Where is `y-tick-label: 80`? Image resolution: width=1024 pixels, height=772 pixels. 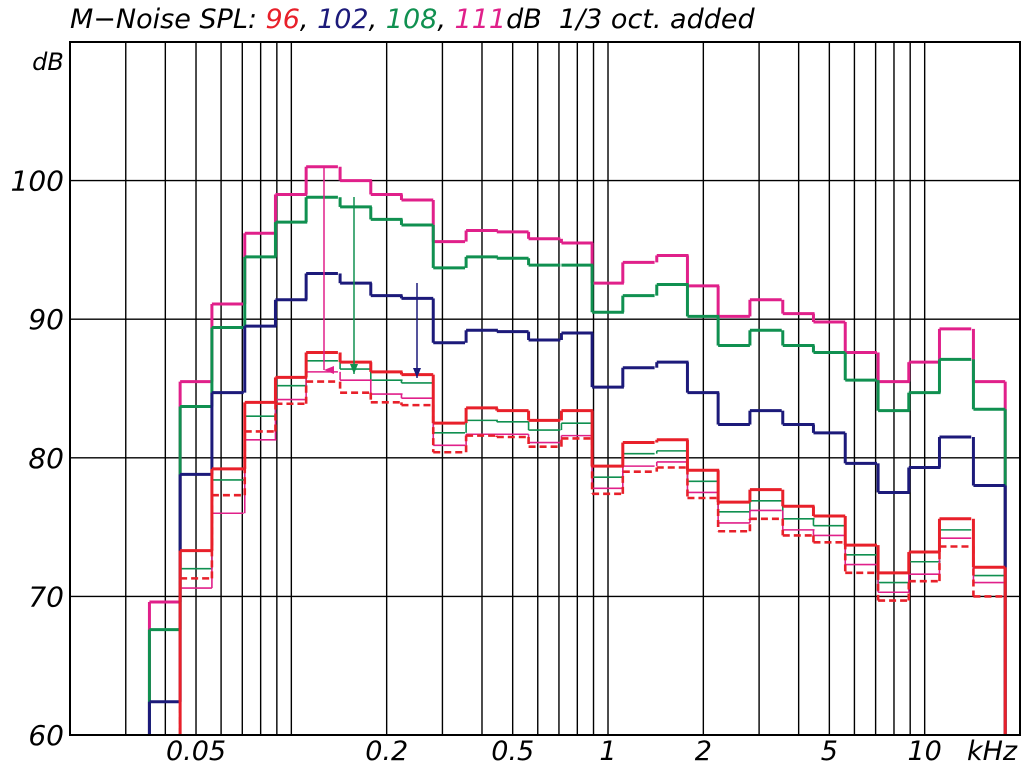
y-tick-label: 80 is located at coordinates (46, 458).